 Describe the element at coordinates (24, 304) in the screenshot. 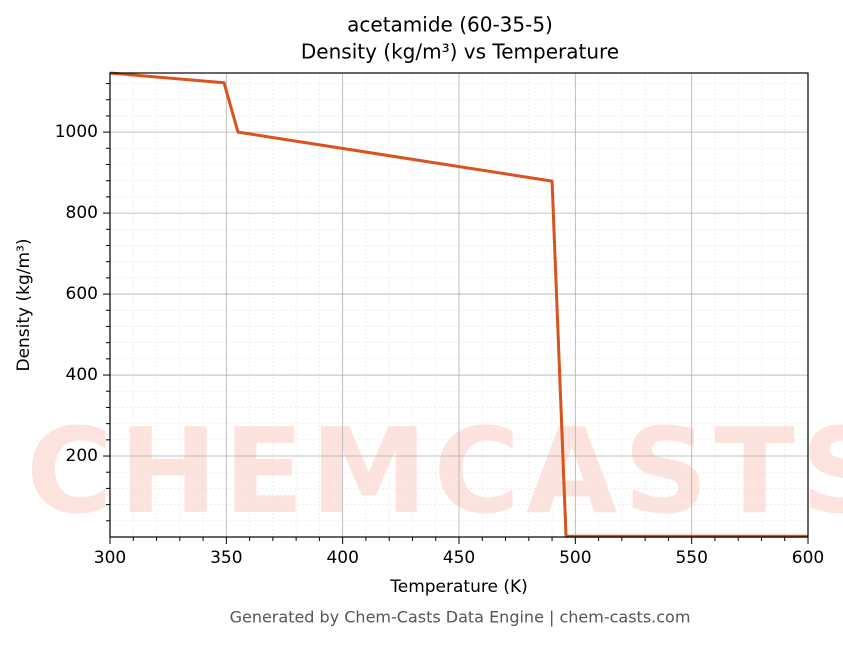

I see `y-axis-label: Density (kg/m³)` at that location.